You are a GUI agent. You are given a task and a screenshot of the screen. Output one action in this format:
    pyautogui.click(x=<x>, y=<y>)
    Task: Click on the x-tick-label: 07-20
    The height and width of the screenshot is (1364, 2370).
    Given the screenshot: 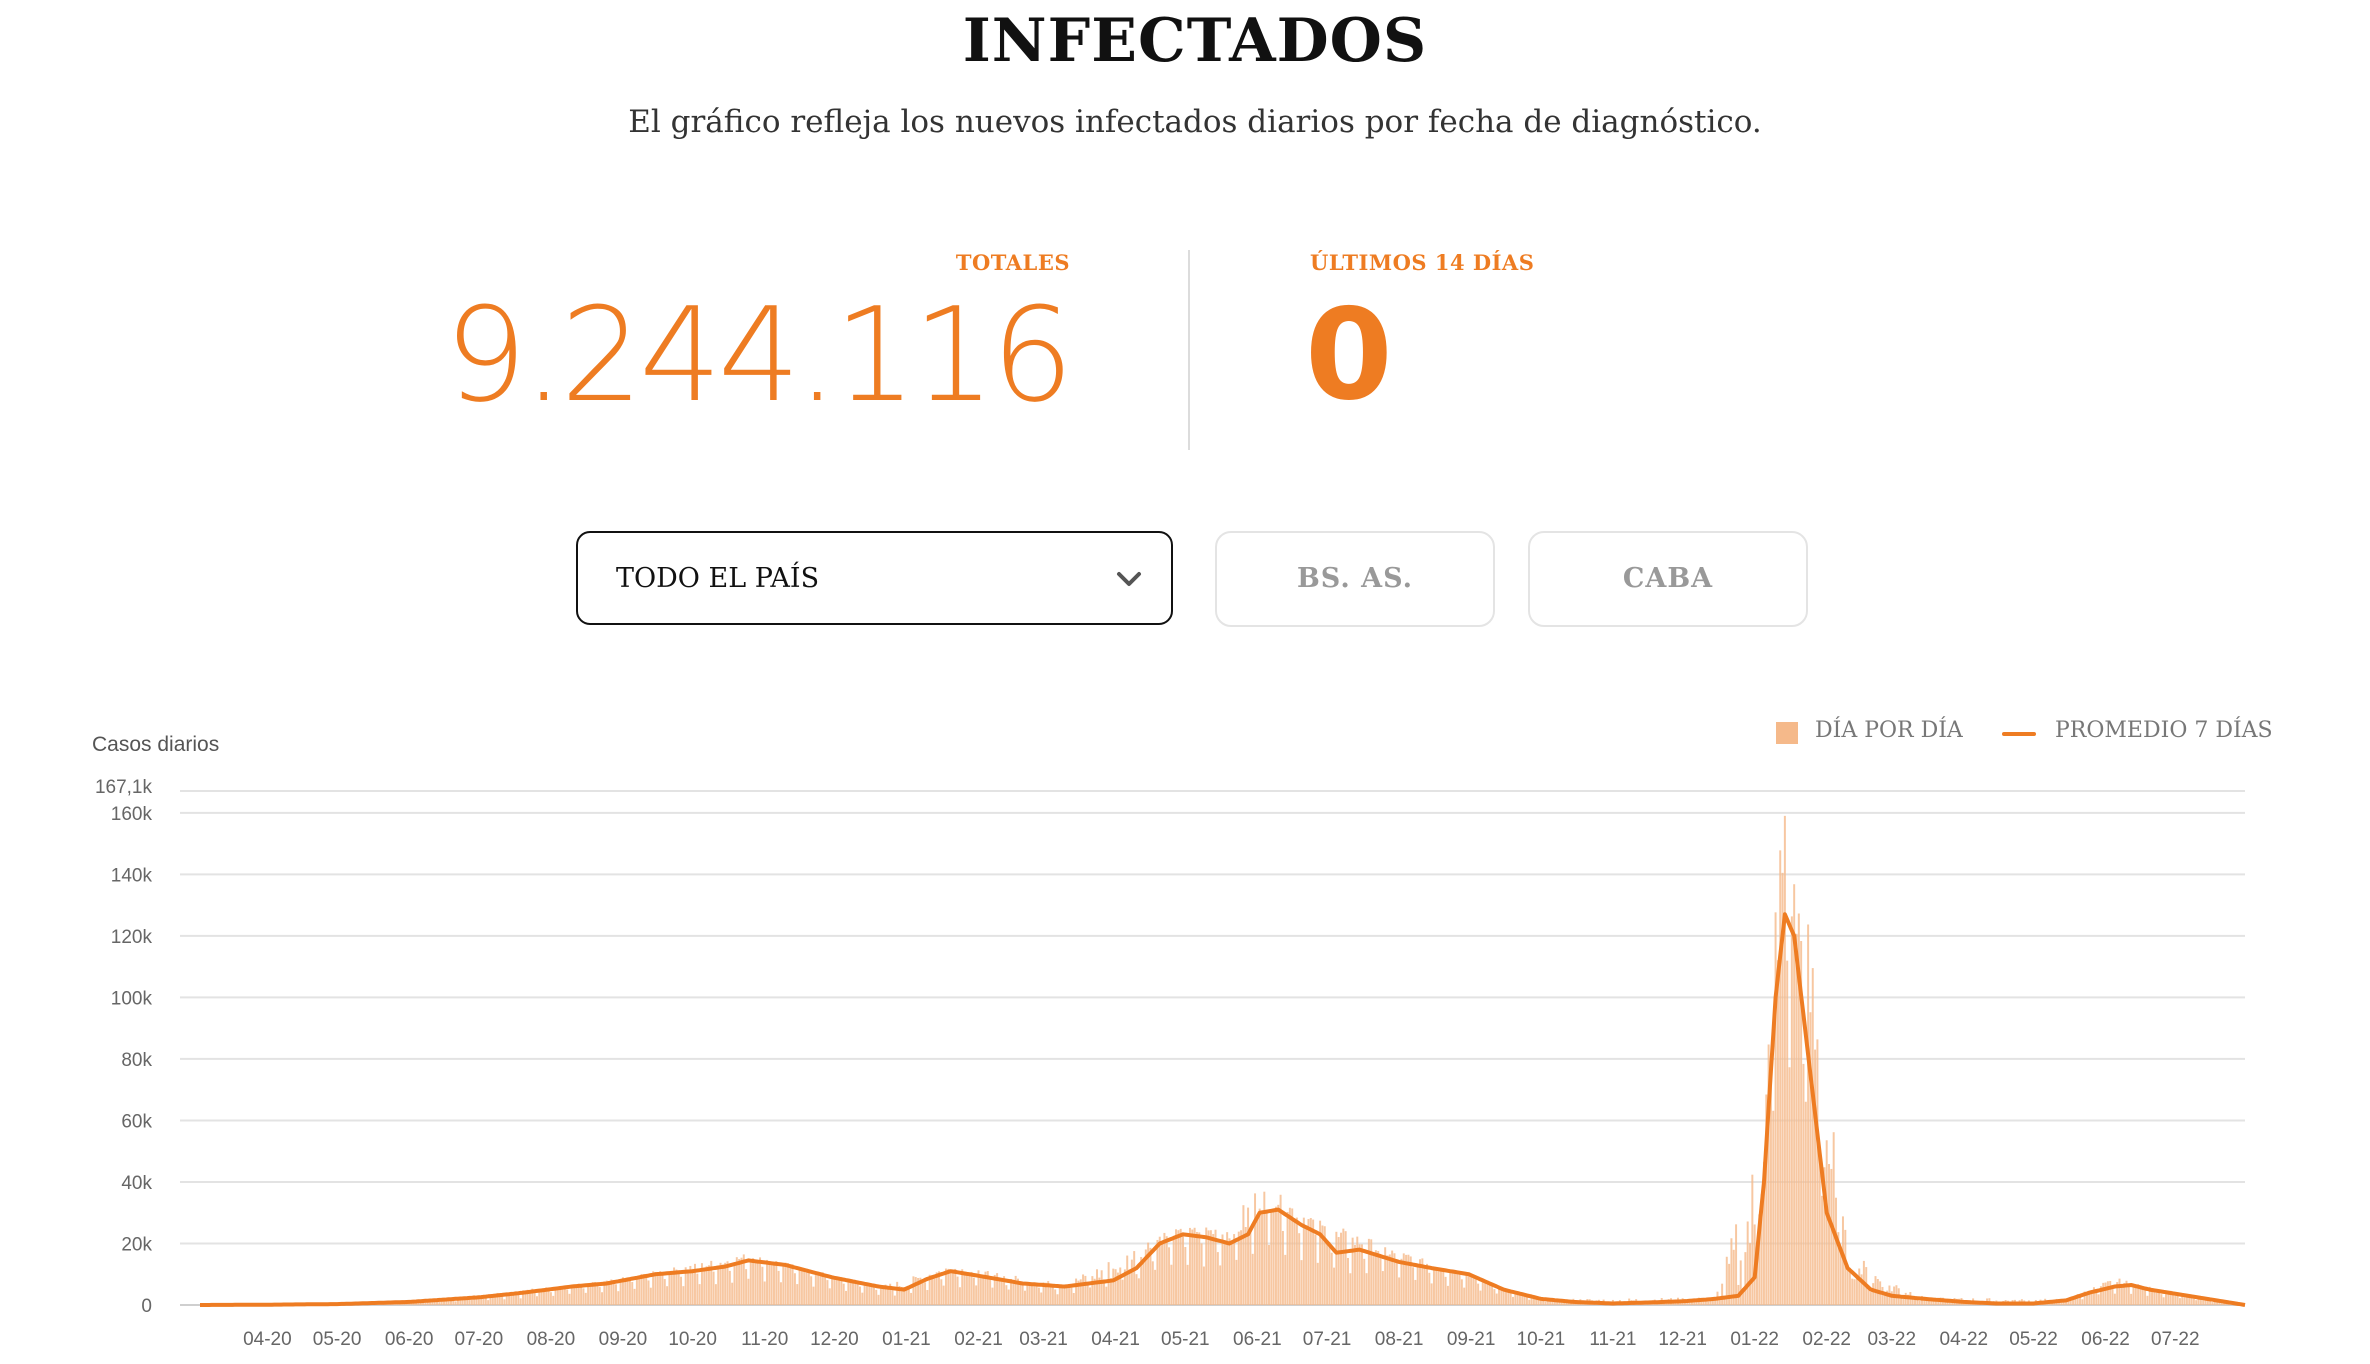 What is the action you would take?
    pyautogui.click(x=479, y=1339)
    